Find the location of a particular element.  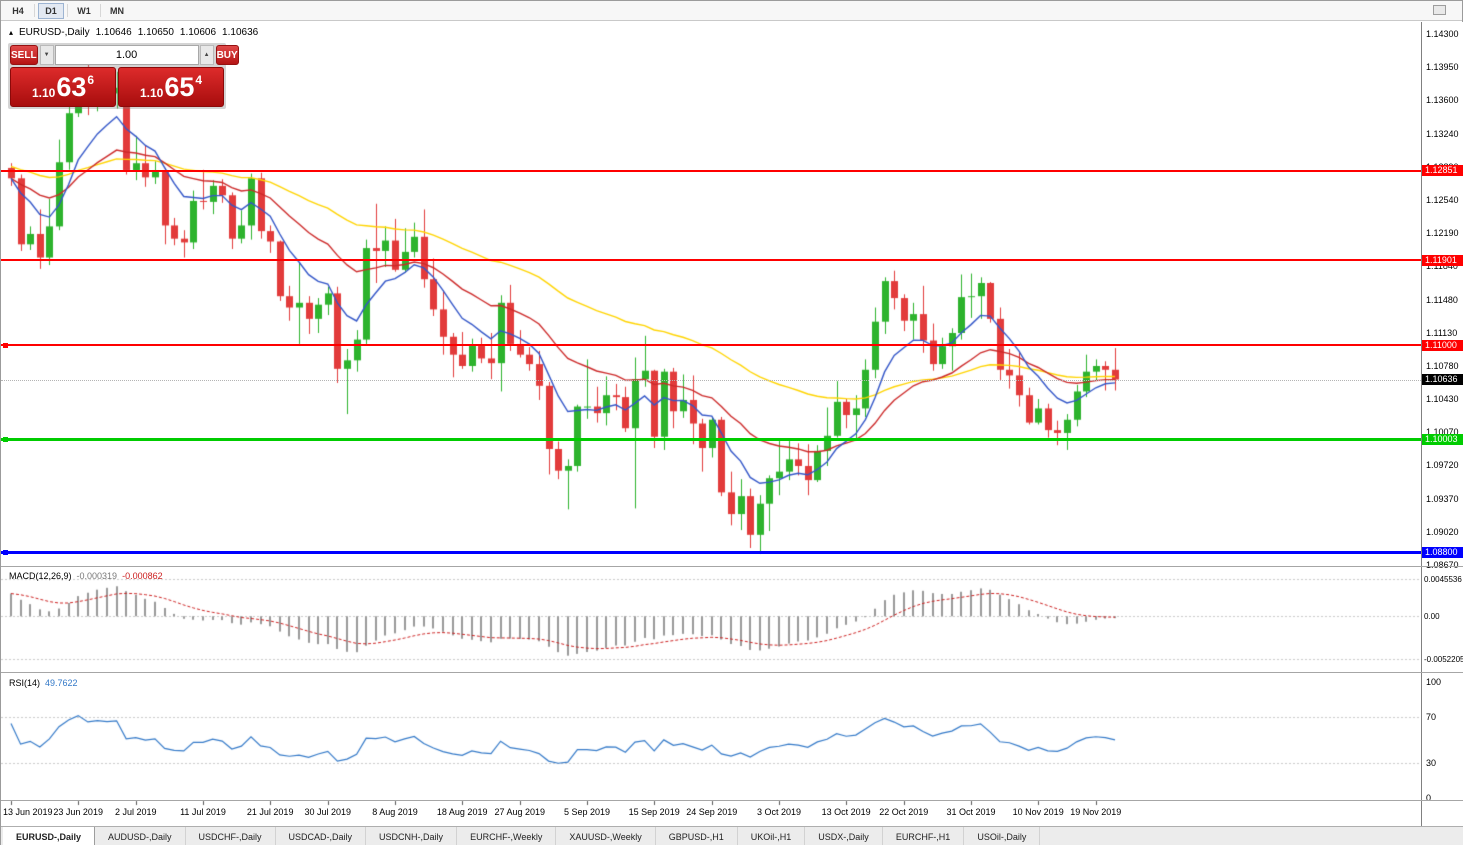

ohlc-open: 1.10646 is located at coordinates (113, 32).